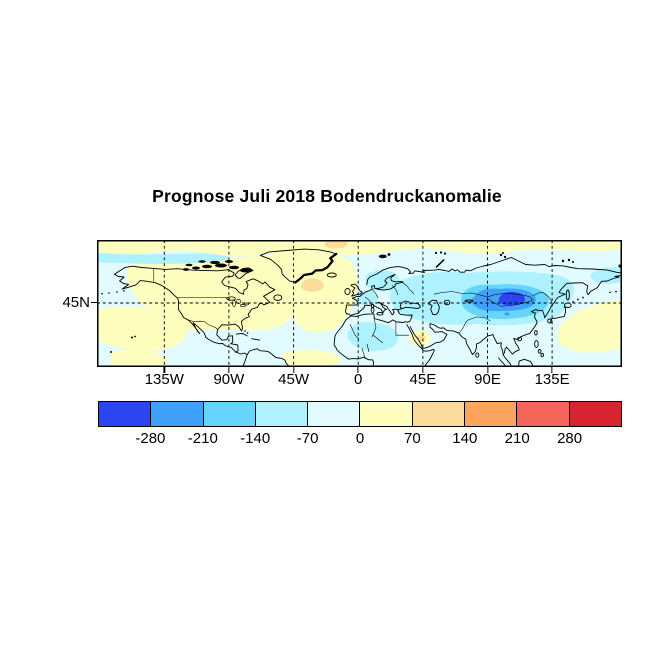 The width and height of the screenshot is (654, 654). Describe the element at coordinates (487, 379) in the screenshot. I see `x-tick-label: 90E` at that location.